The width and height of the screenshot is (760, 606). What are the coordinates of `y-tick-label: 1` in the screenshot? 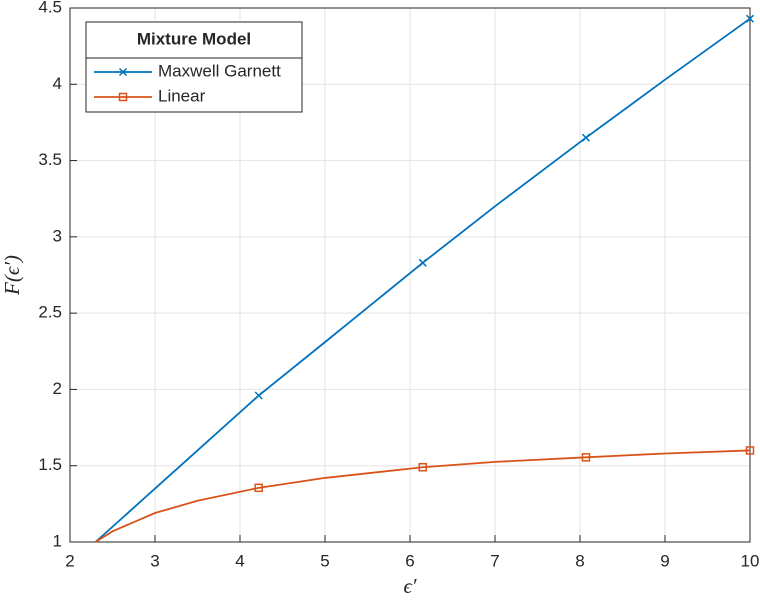 It's located at (57, 540).